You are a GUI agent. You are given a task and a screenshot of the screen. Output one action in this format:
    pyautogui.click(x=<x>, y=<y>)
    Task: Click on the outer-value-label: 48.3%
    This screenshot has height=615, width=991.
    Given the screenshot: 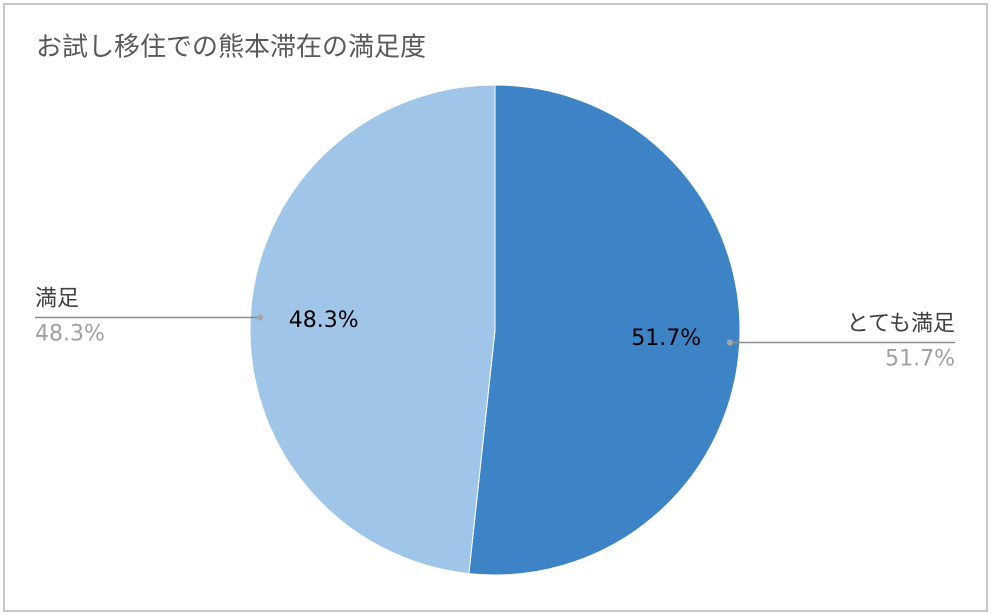 What is the action you would take?
    pyautogui.click(x=70, y=333)
    